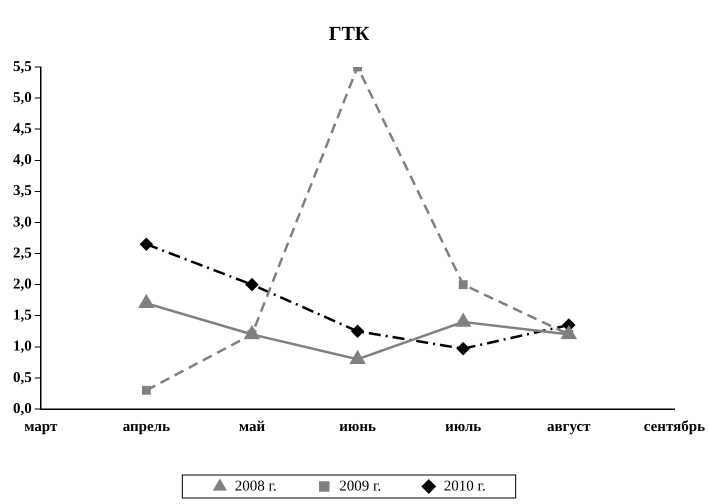 Image resolution: width=708 pixels, height=504 pixels. Describe the element at coordinates (463, 426) in the screenshot. I see `x-tick-label: июль` at that location.